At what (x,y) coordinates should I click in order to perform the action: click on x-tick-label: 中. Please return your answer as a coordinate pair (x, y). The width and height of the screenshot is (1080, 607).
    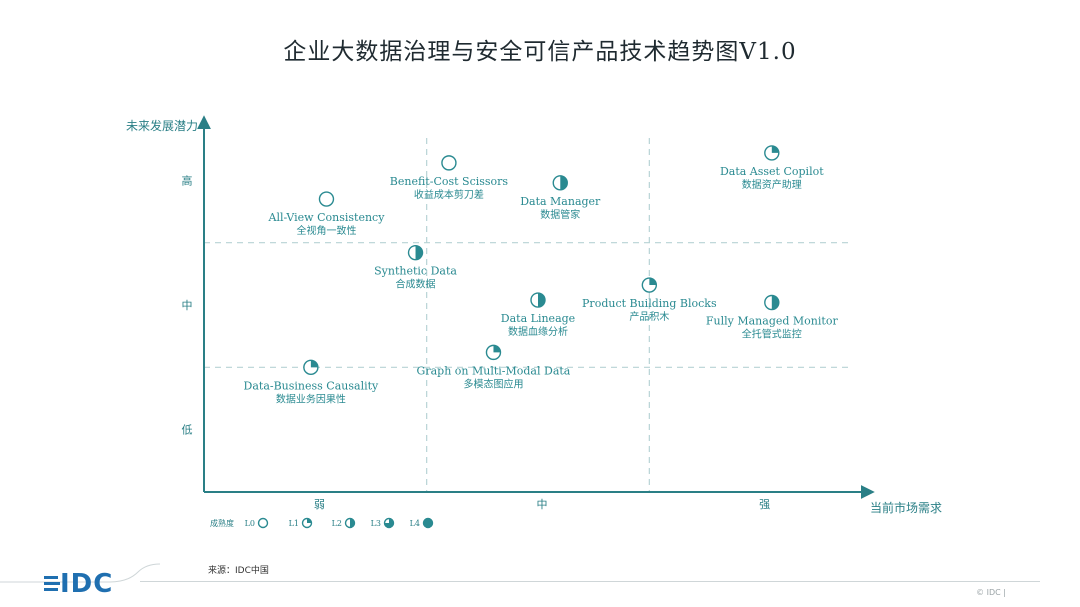
    Looking at the image, I should click on (542, 504).